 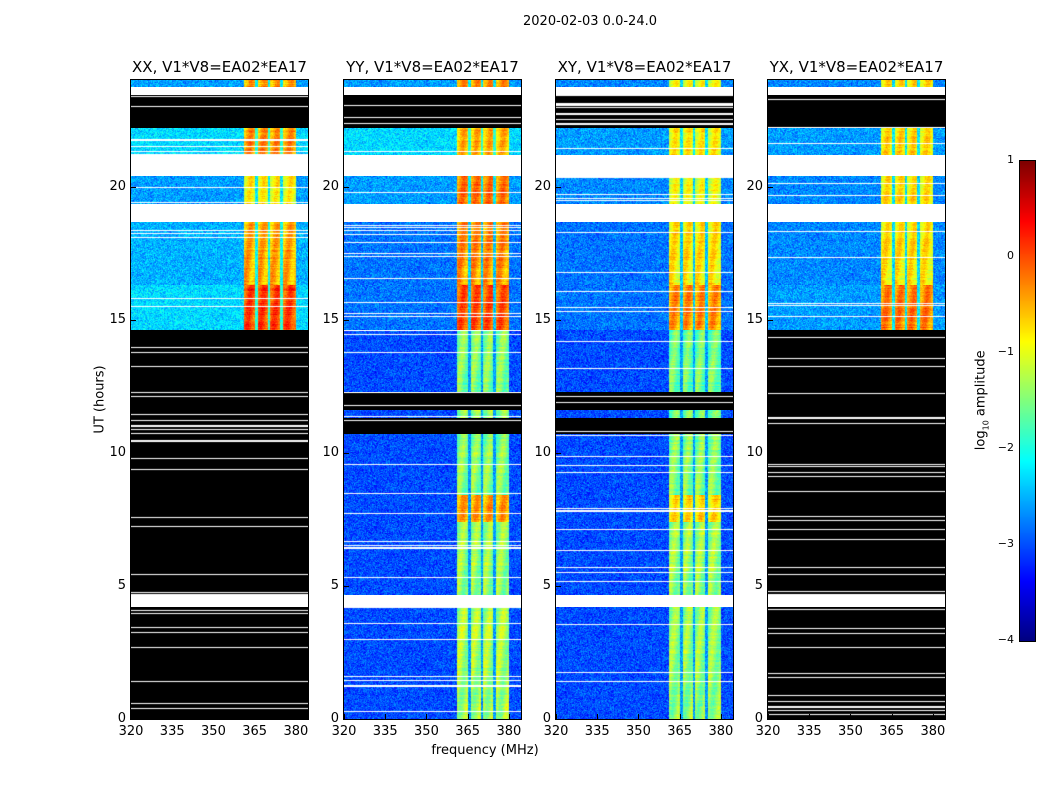 I want to click on x-tick-label: 335, so click(x=597, y=731).